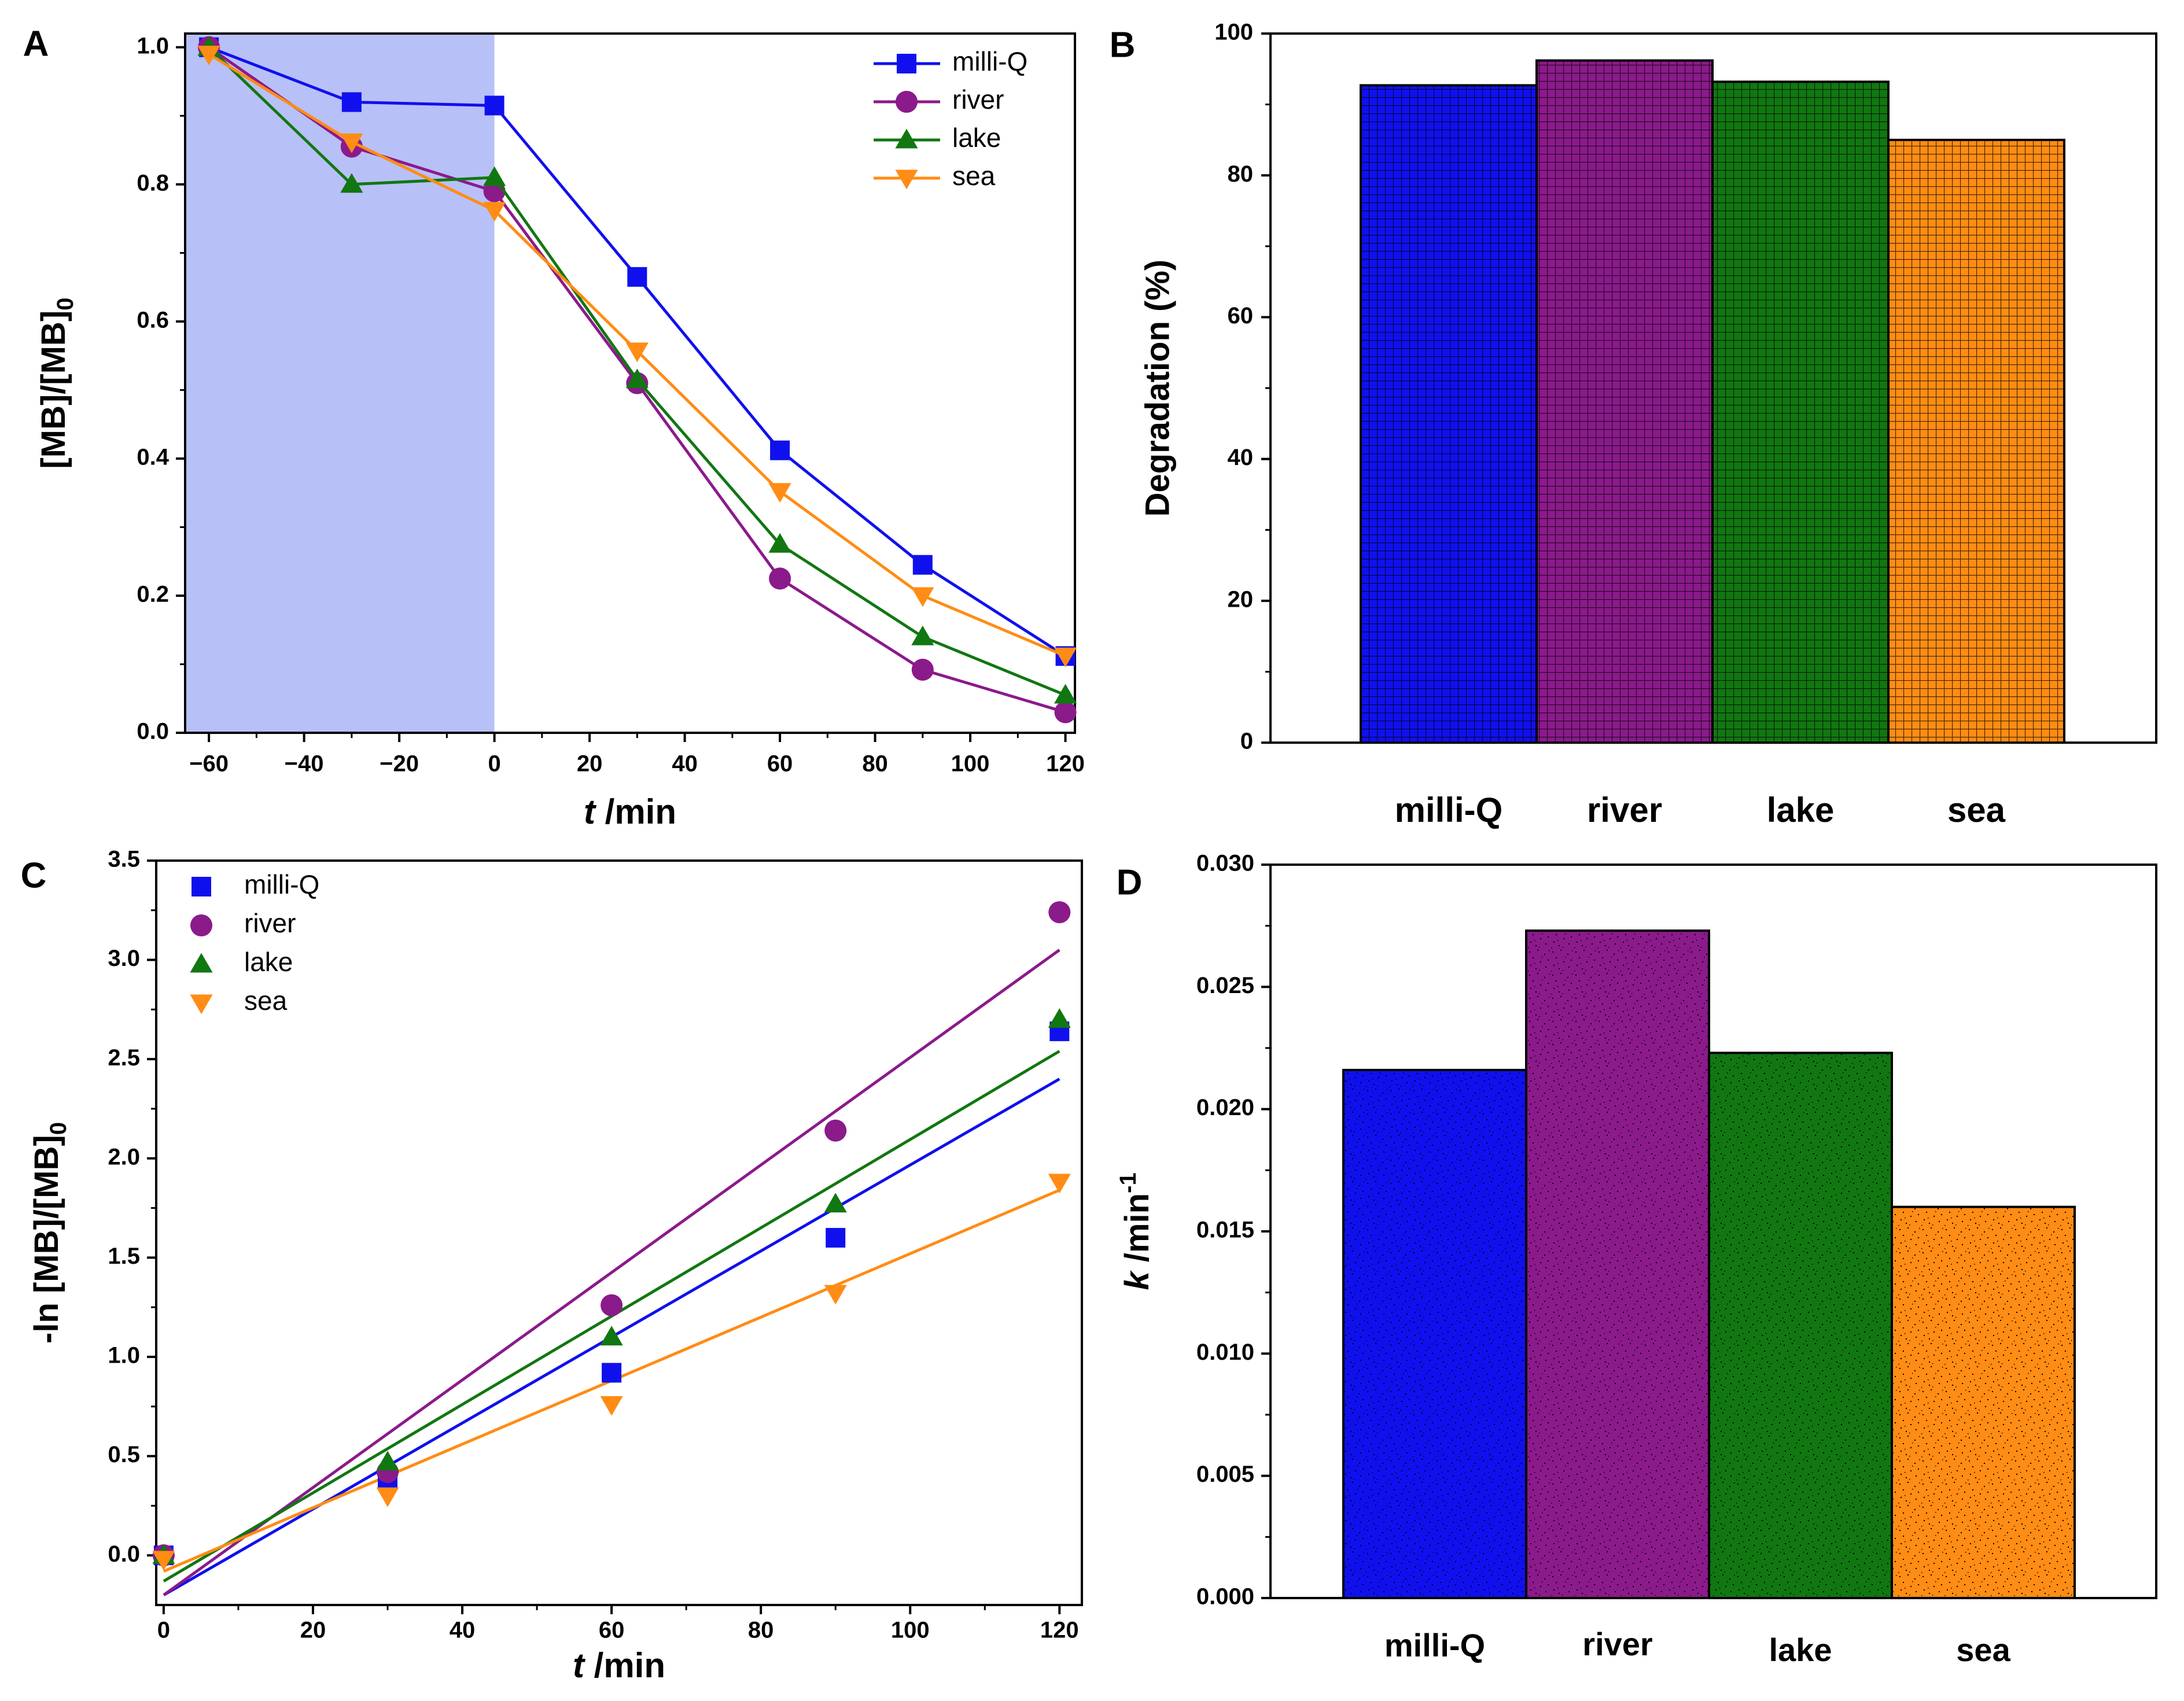 Image resolution: width=2184 pixels, height=1701 pixels. I want to click on y-tick-label: 0.4, so click(153, 457).